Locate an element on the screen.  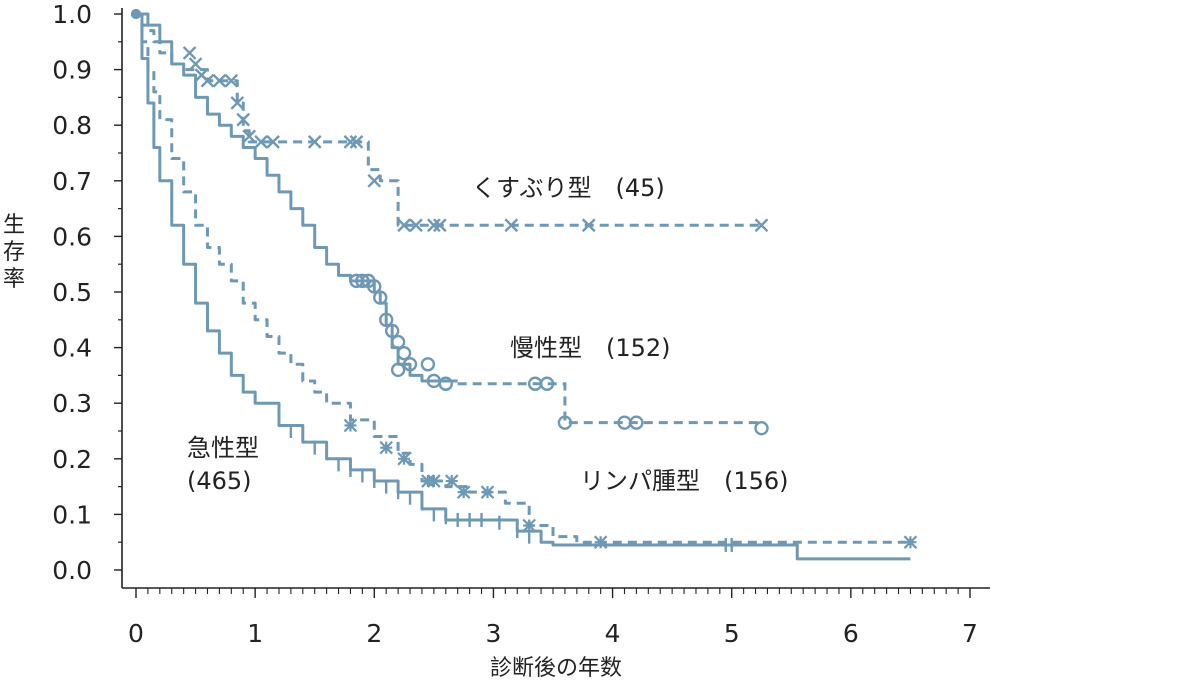
x-tick-label: 3 is located at coordinates (493, 633).